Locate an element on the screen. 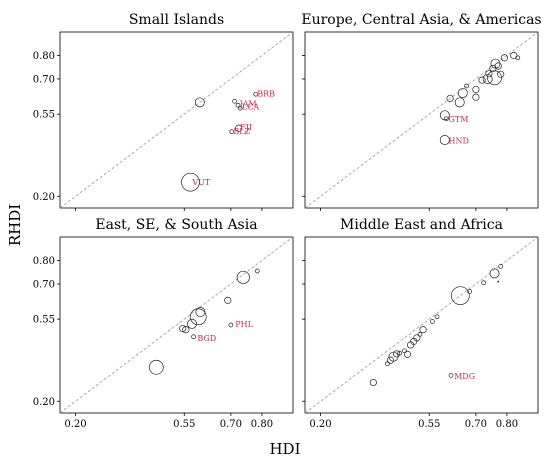  panel-title: Small Islands is located at coordinates (176, 20).